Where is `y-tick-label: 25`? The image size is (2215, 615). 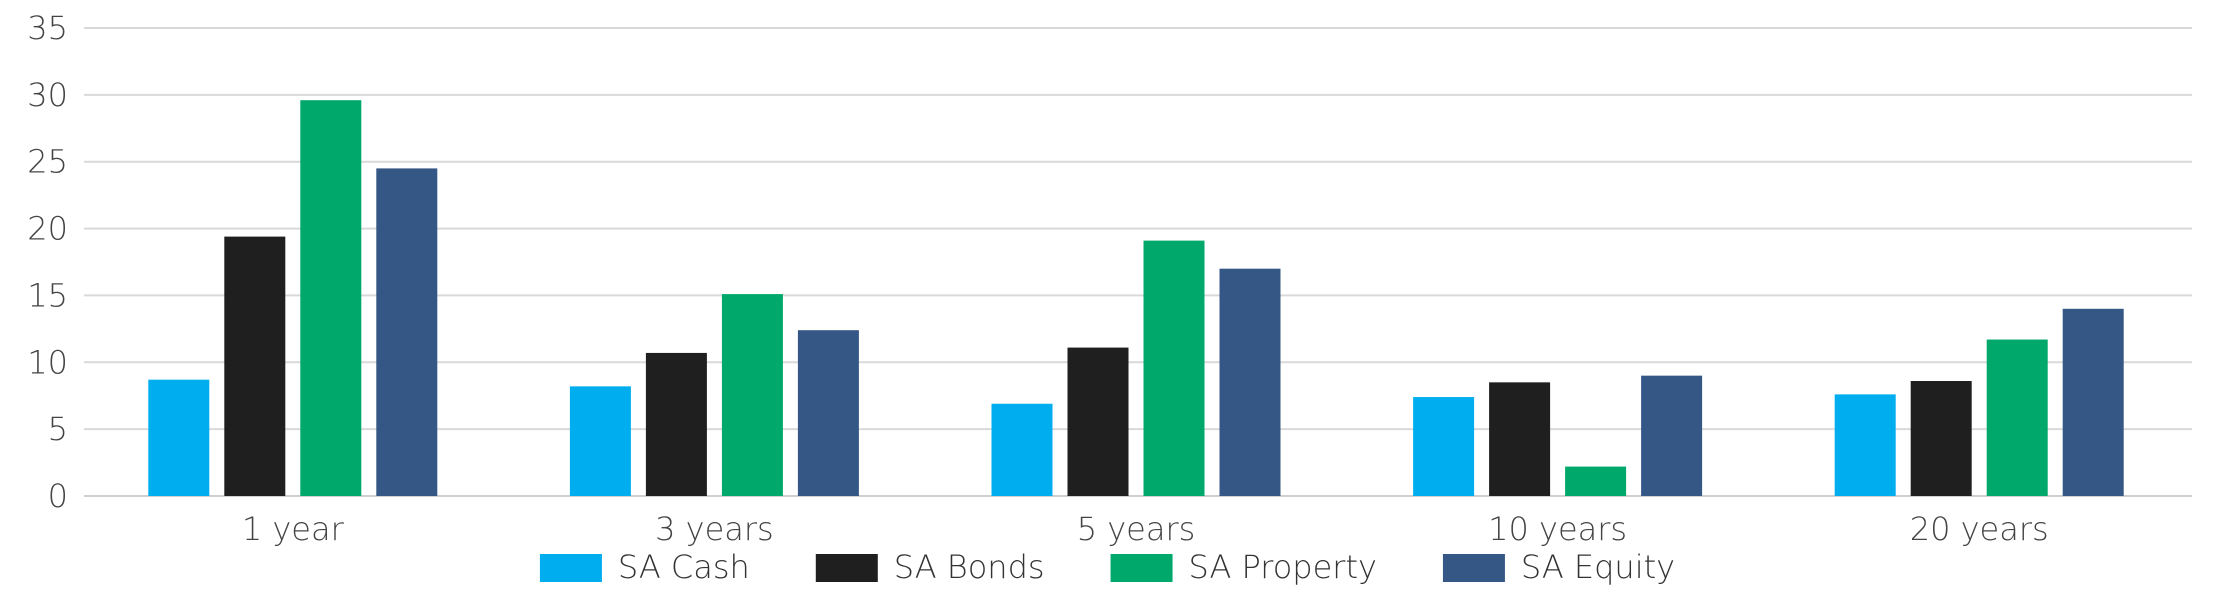
y-tick-label: 25 is located at coordinates (47, 162).